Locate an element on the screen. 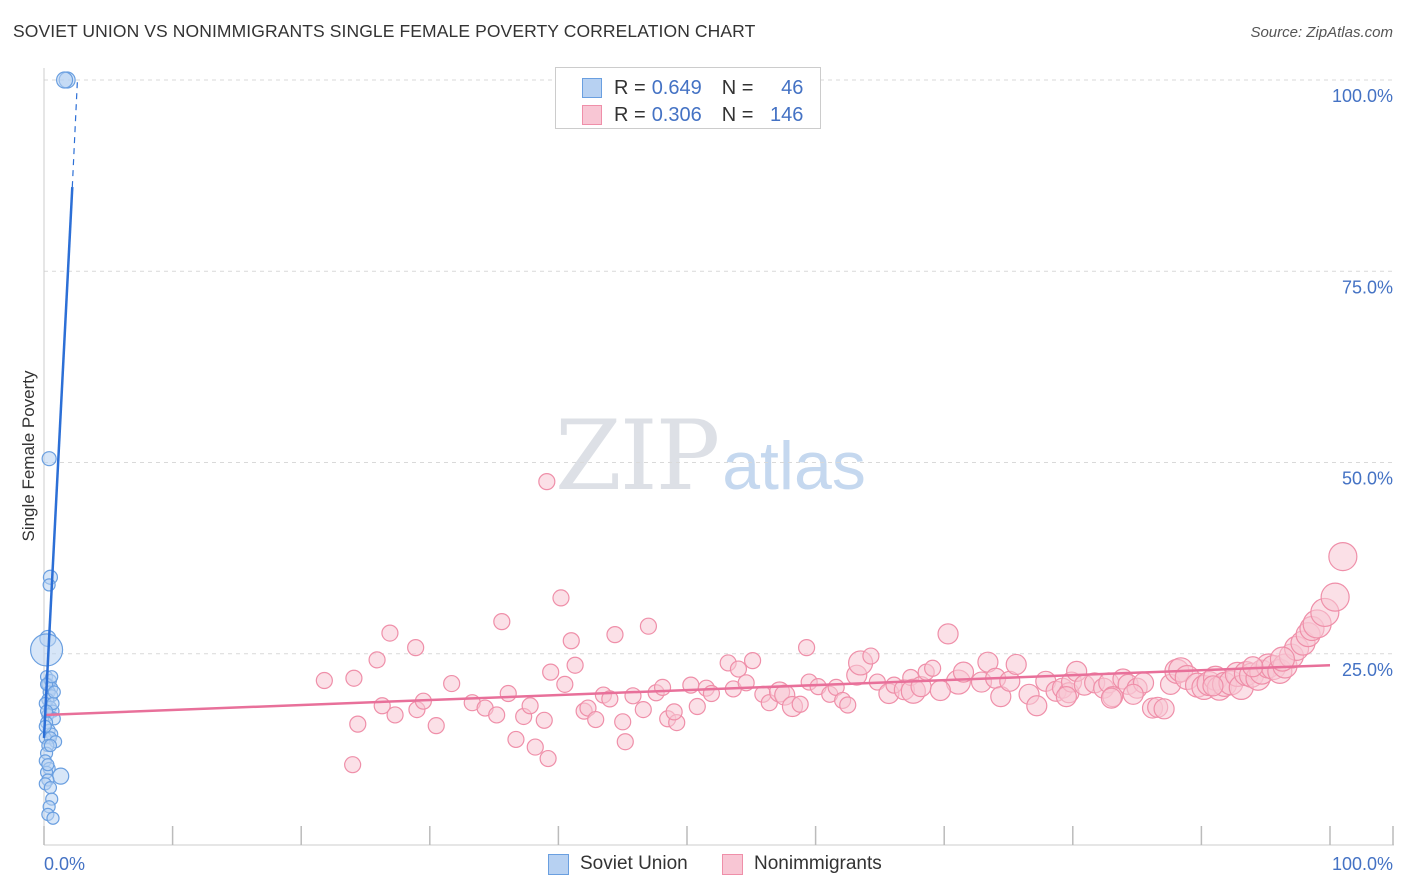  legend-row-soviet-union: R = 0.649 N = 46 is located at coordinates (692, 88).